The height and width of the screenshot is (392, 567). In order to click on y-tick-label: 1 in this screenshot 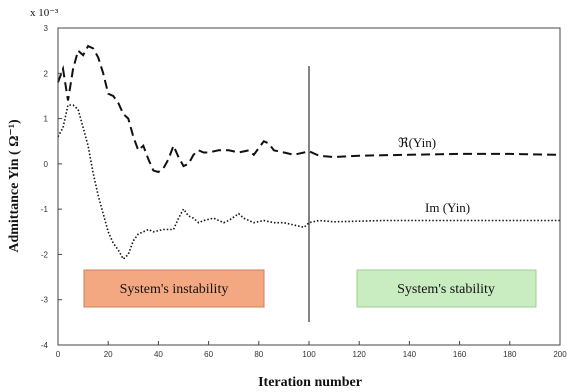, I will do `click(46, 119)`.